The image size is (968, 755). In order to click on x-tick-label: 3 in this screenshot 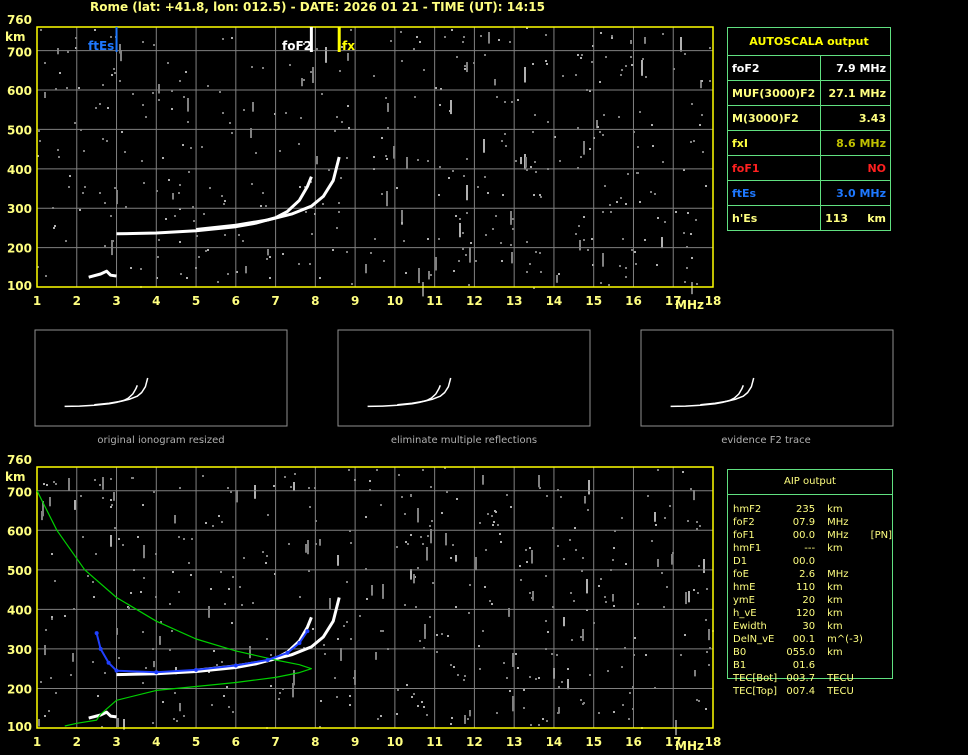, I will do `click(116, 301)`.